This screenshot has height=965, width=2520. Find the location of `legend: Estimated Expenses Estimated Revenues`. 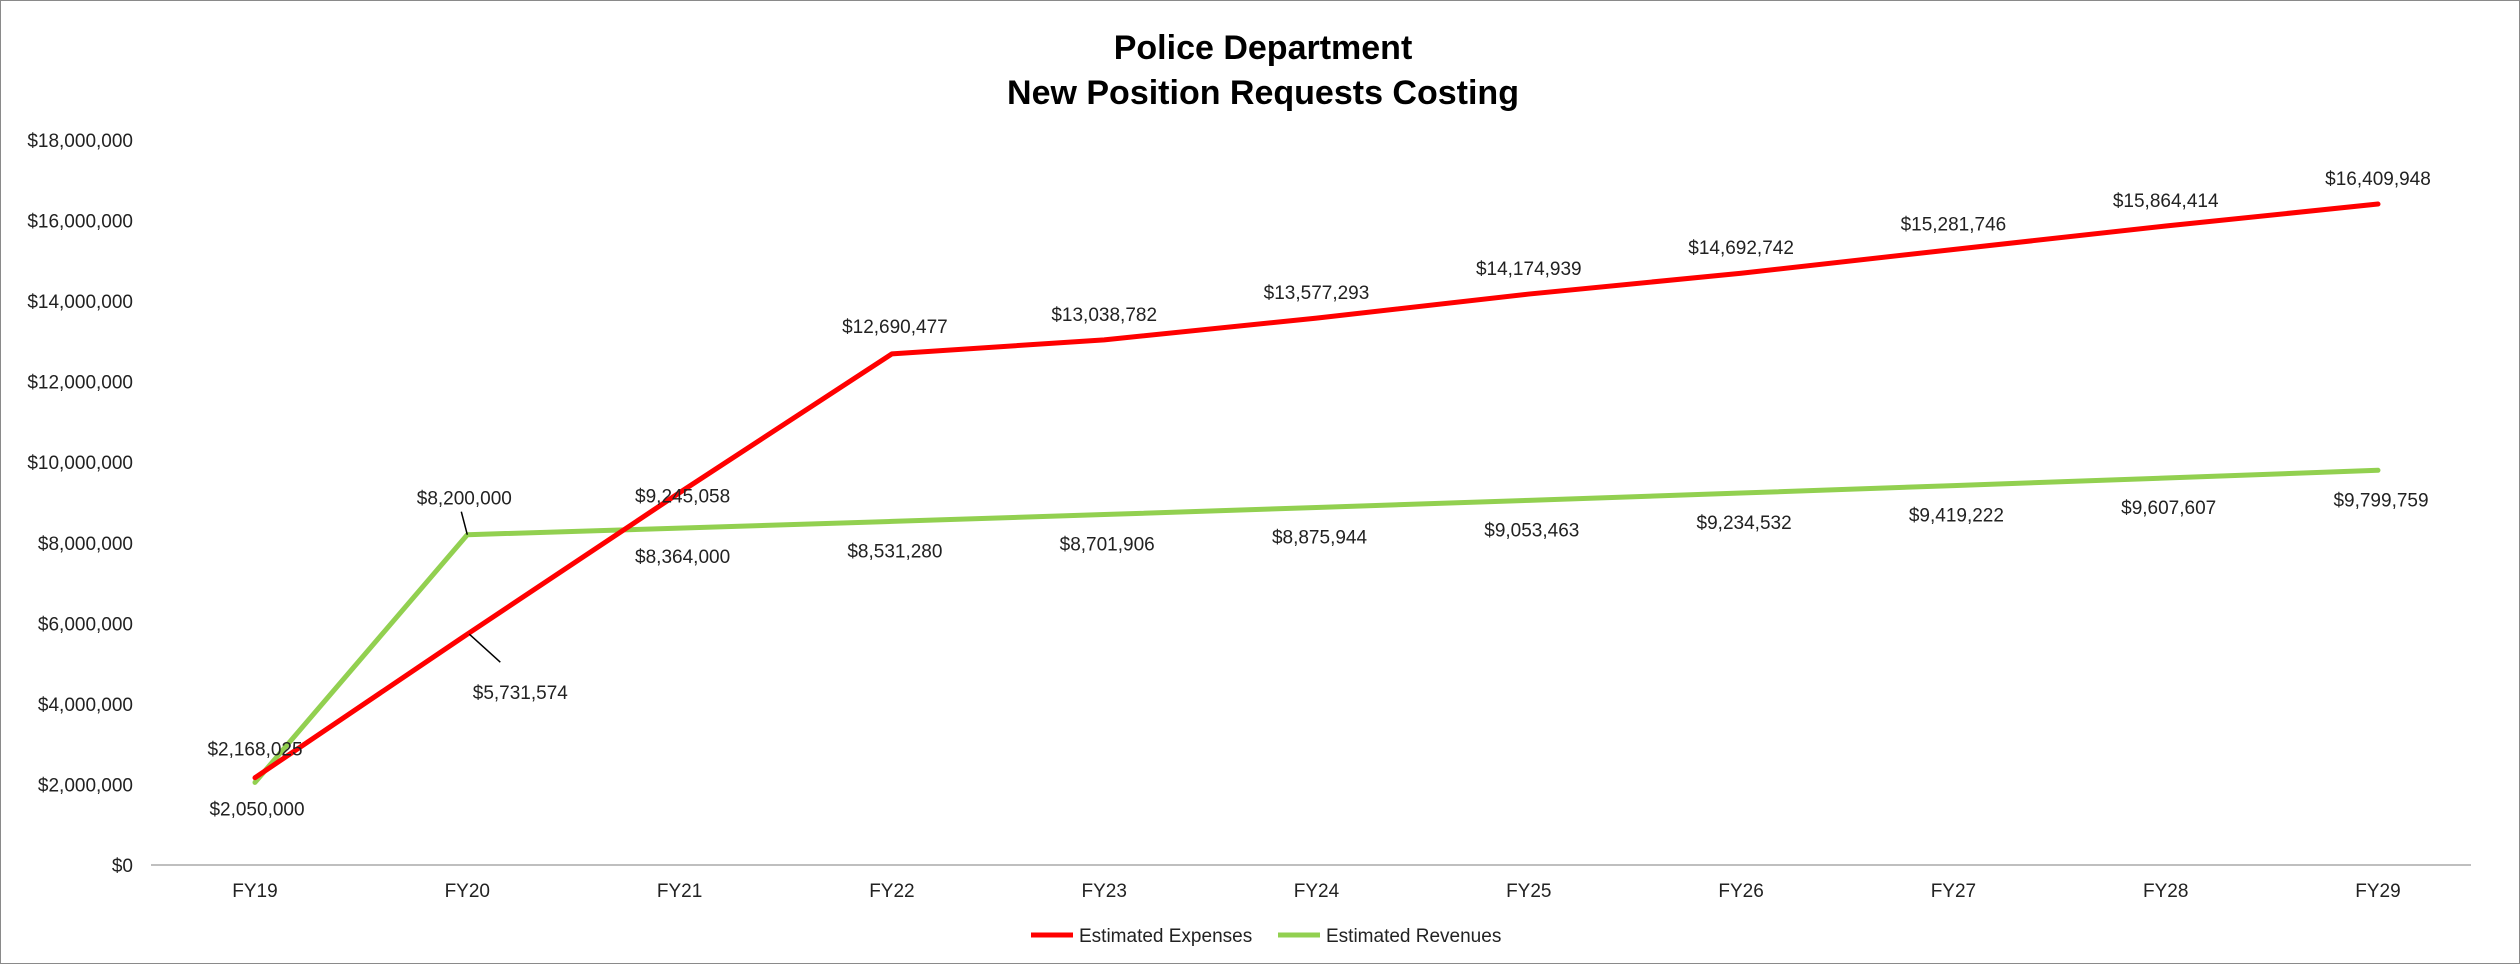

legend: Estimated Expenses Estimated Revenues is located at coordinates (1266, 936).